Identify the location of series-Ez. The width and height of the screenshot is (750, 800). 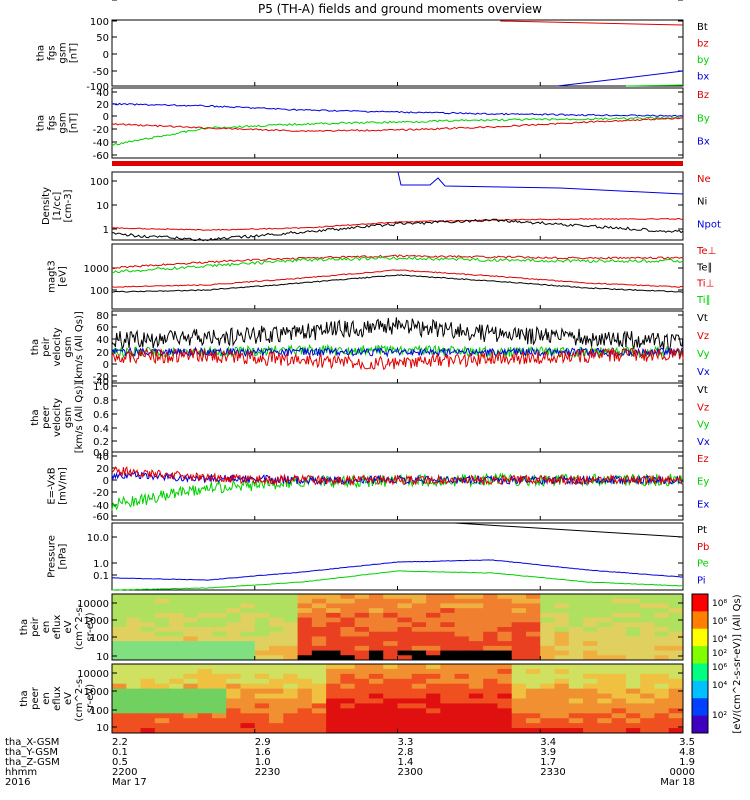
(397, 476).